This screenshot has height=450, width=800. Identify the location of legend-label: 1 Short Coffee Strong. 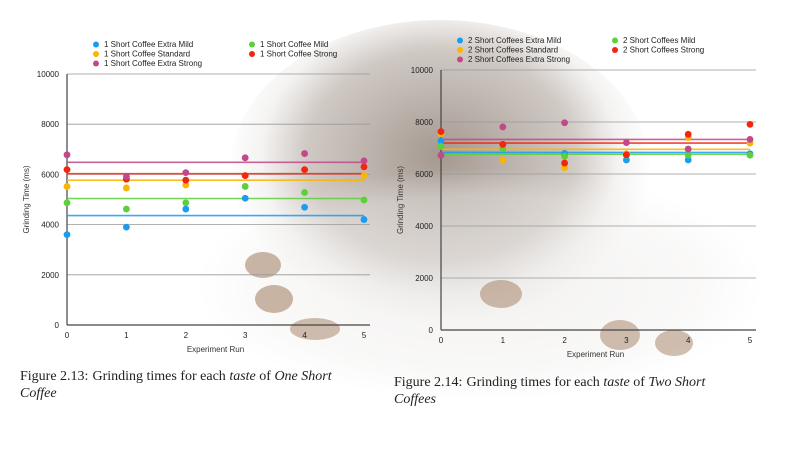
(298, 54).